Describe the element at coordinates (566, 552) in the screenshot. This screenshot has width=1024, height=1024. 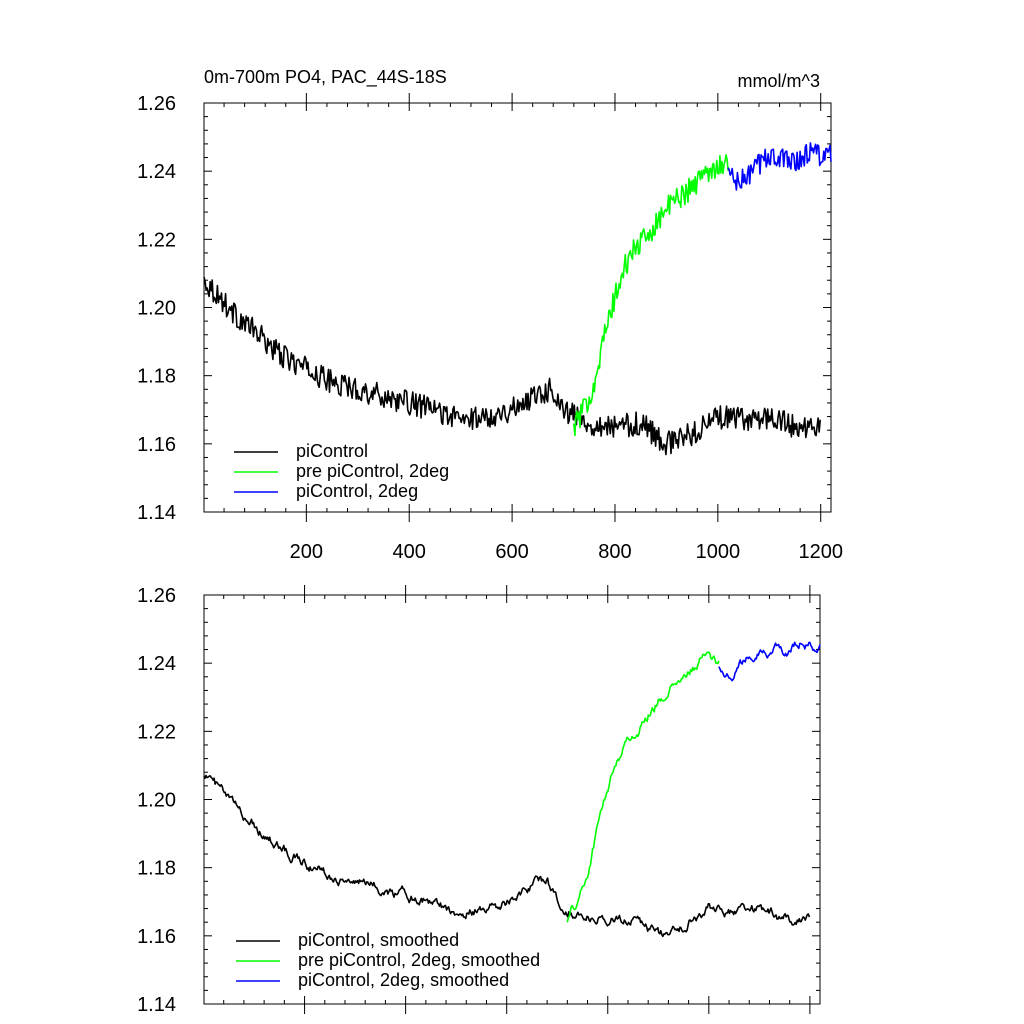
I see `x-tick-labels: 200 400 600 800 1000 1200` at that location.